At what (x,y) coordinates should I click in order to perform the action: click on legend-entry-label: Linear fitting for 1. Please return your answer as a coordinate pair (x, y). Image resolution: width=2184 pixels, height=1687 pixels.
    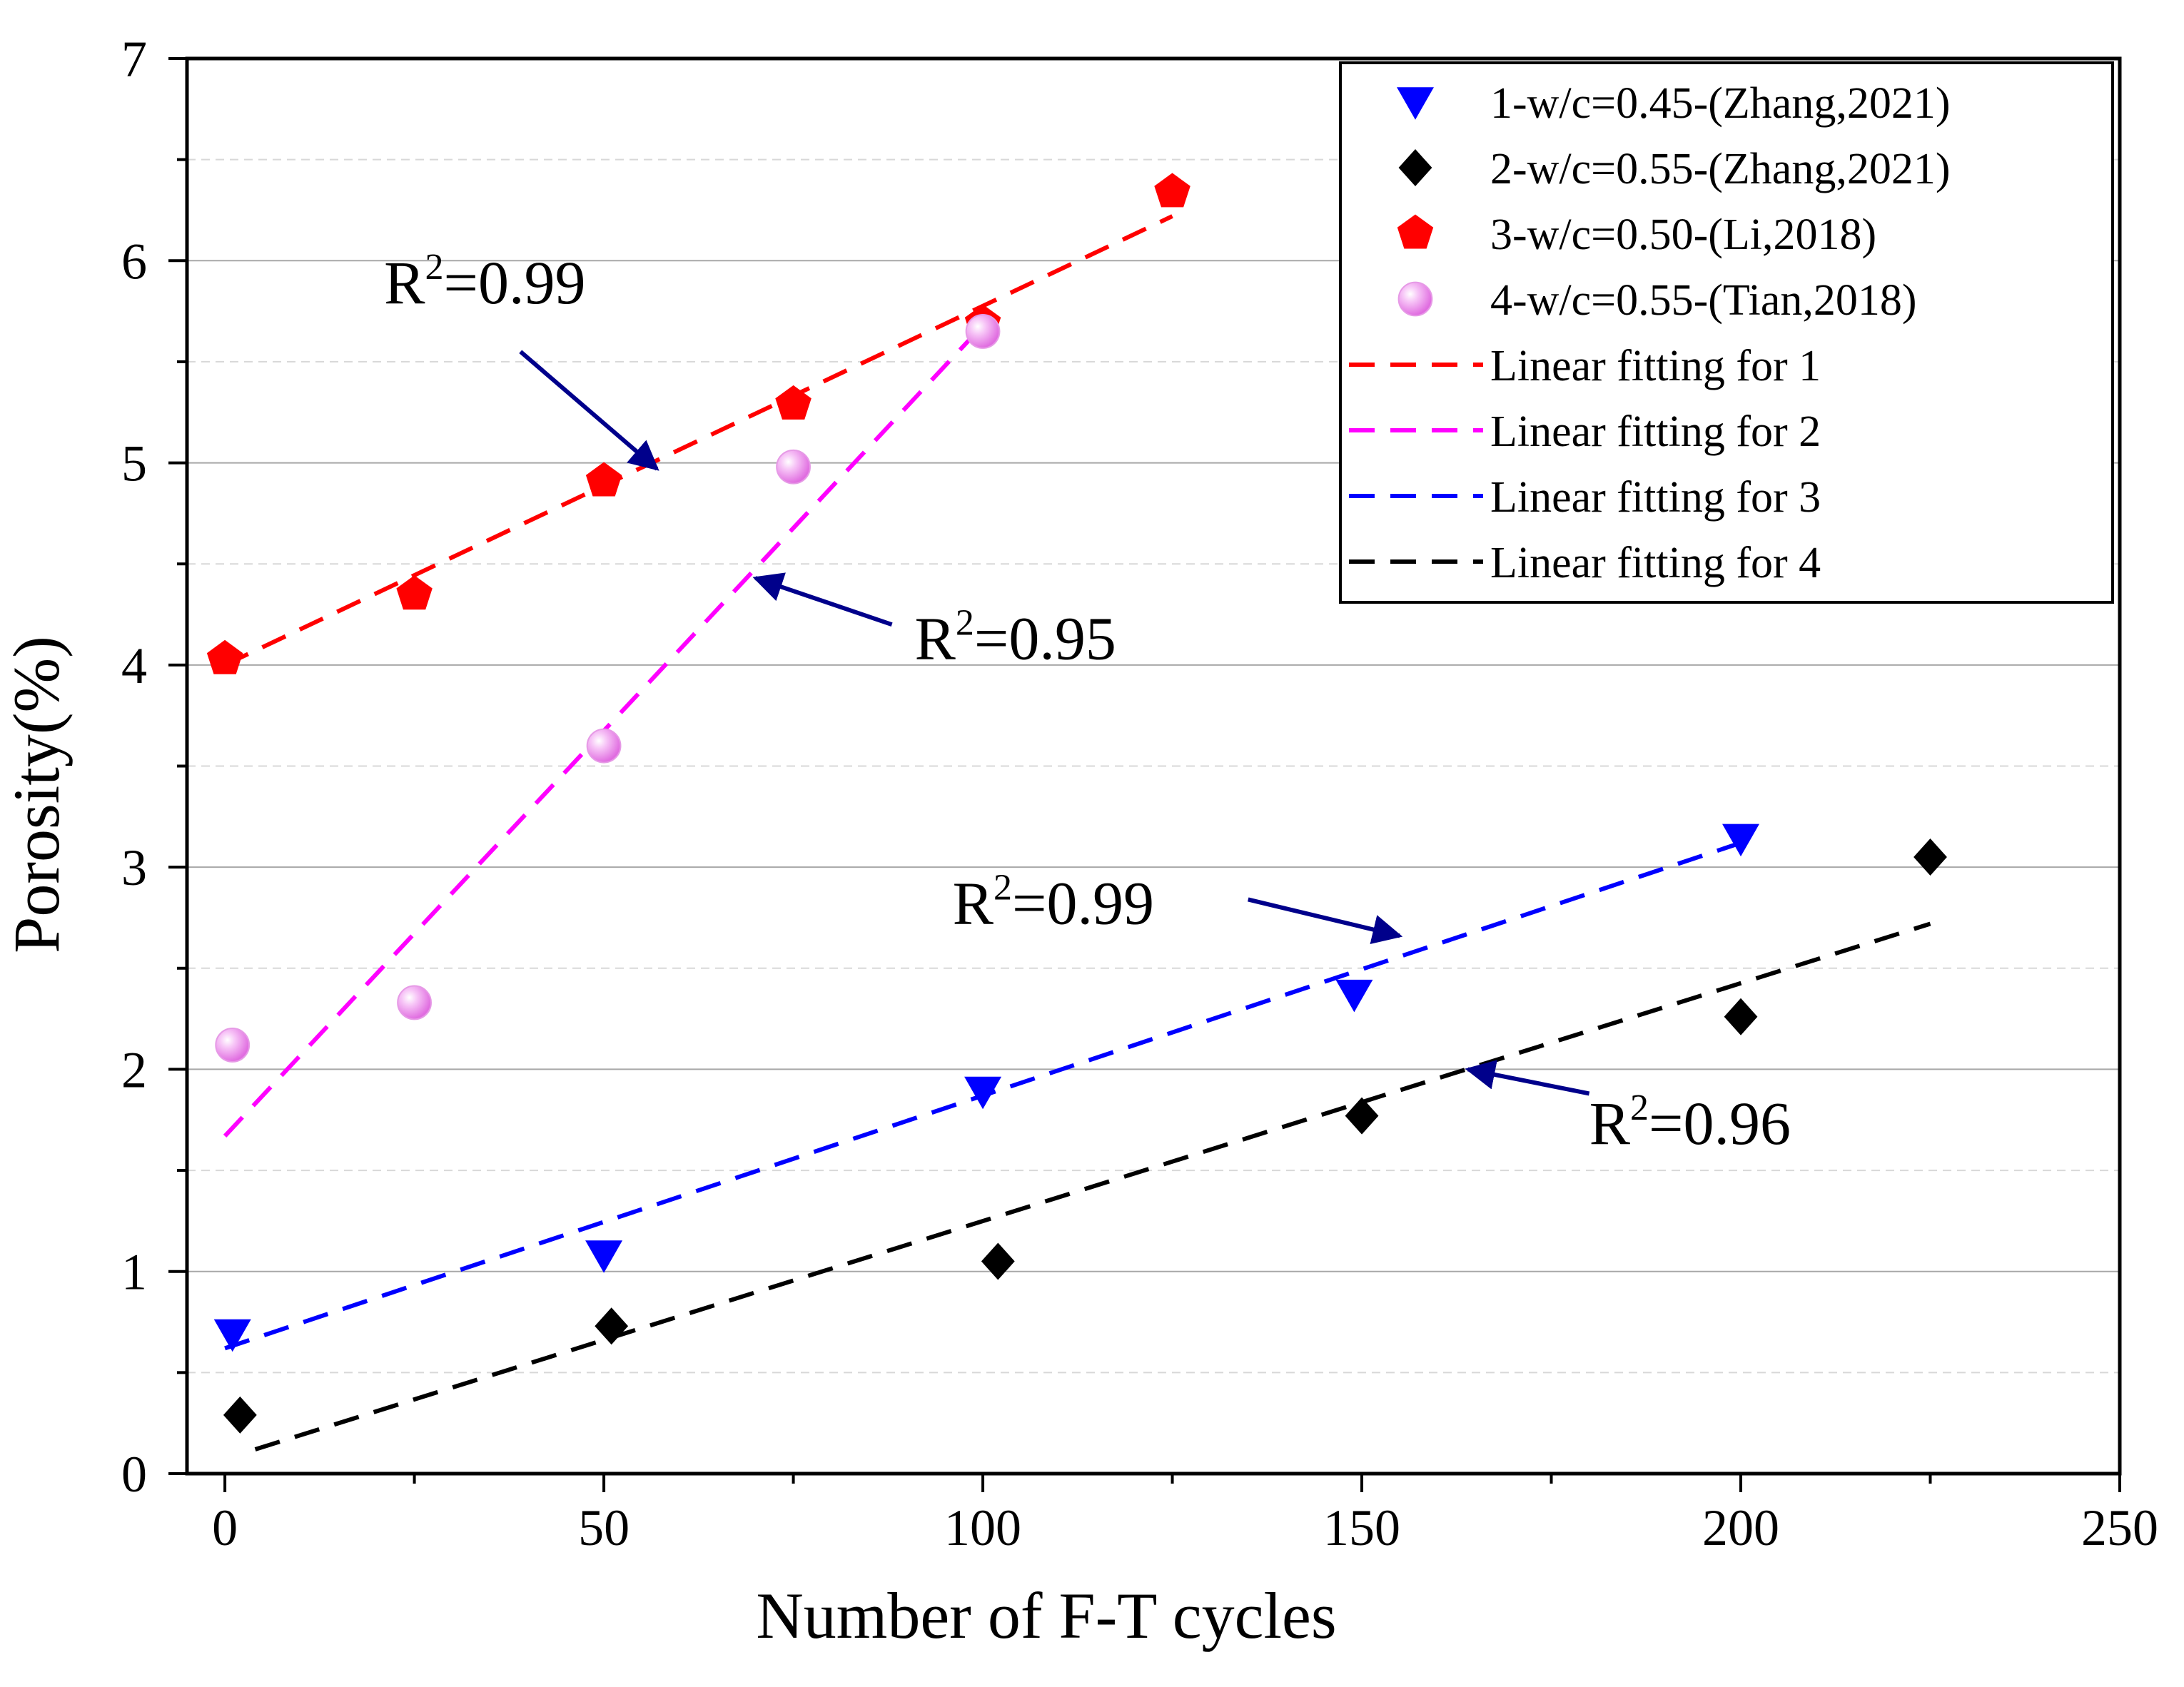
    Looking at the image, I should click on (1655, 366).